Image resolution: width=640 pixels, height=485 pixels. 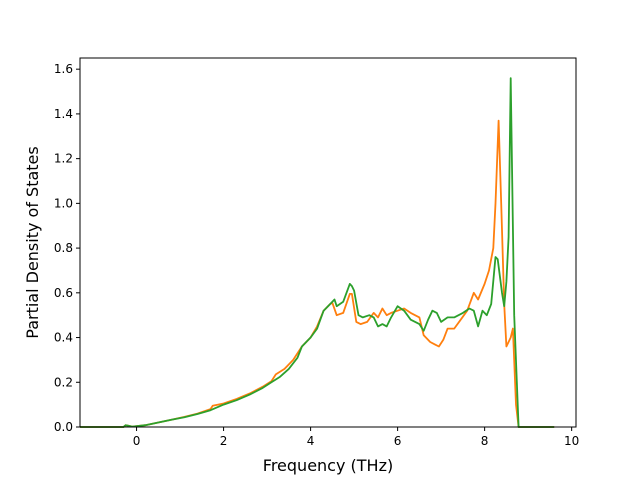 I want to click on x-tick-label: 8, so click(x=485, y=441).